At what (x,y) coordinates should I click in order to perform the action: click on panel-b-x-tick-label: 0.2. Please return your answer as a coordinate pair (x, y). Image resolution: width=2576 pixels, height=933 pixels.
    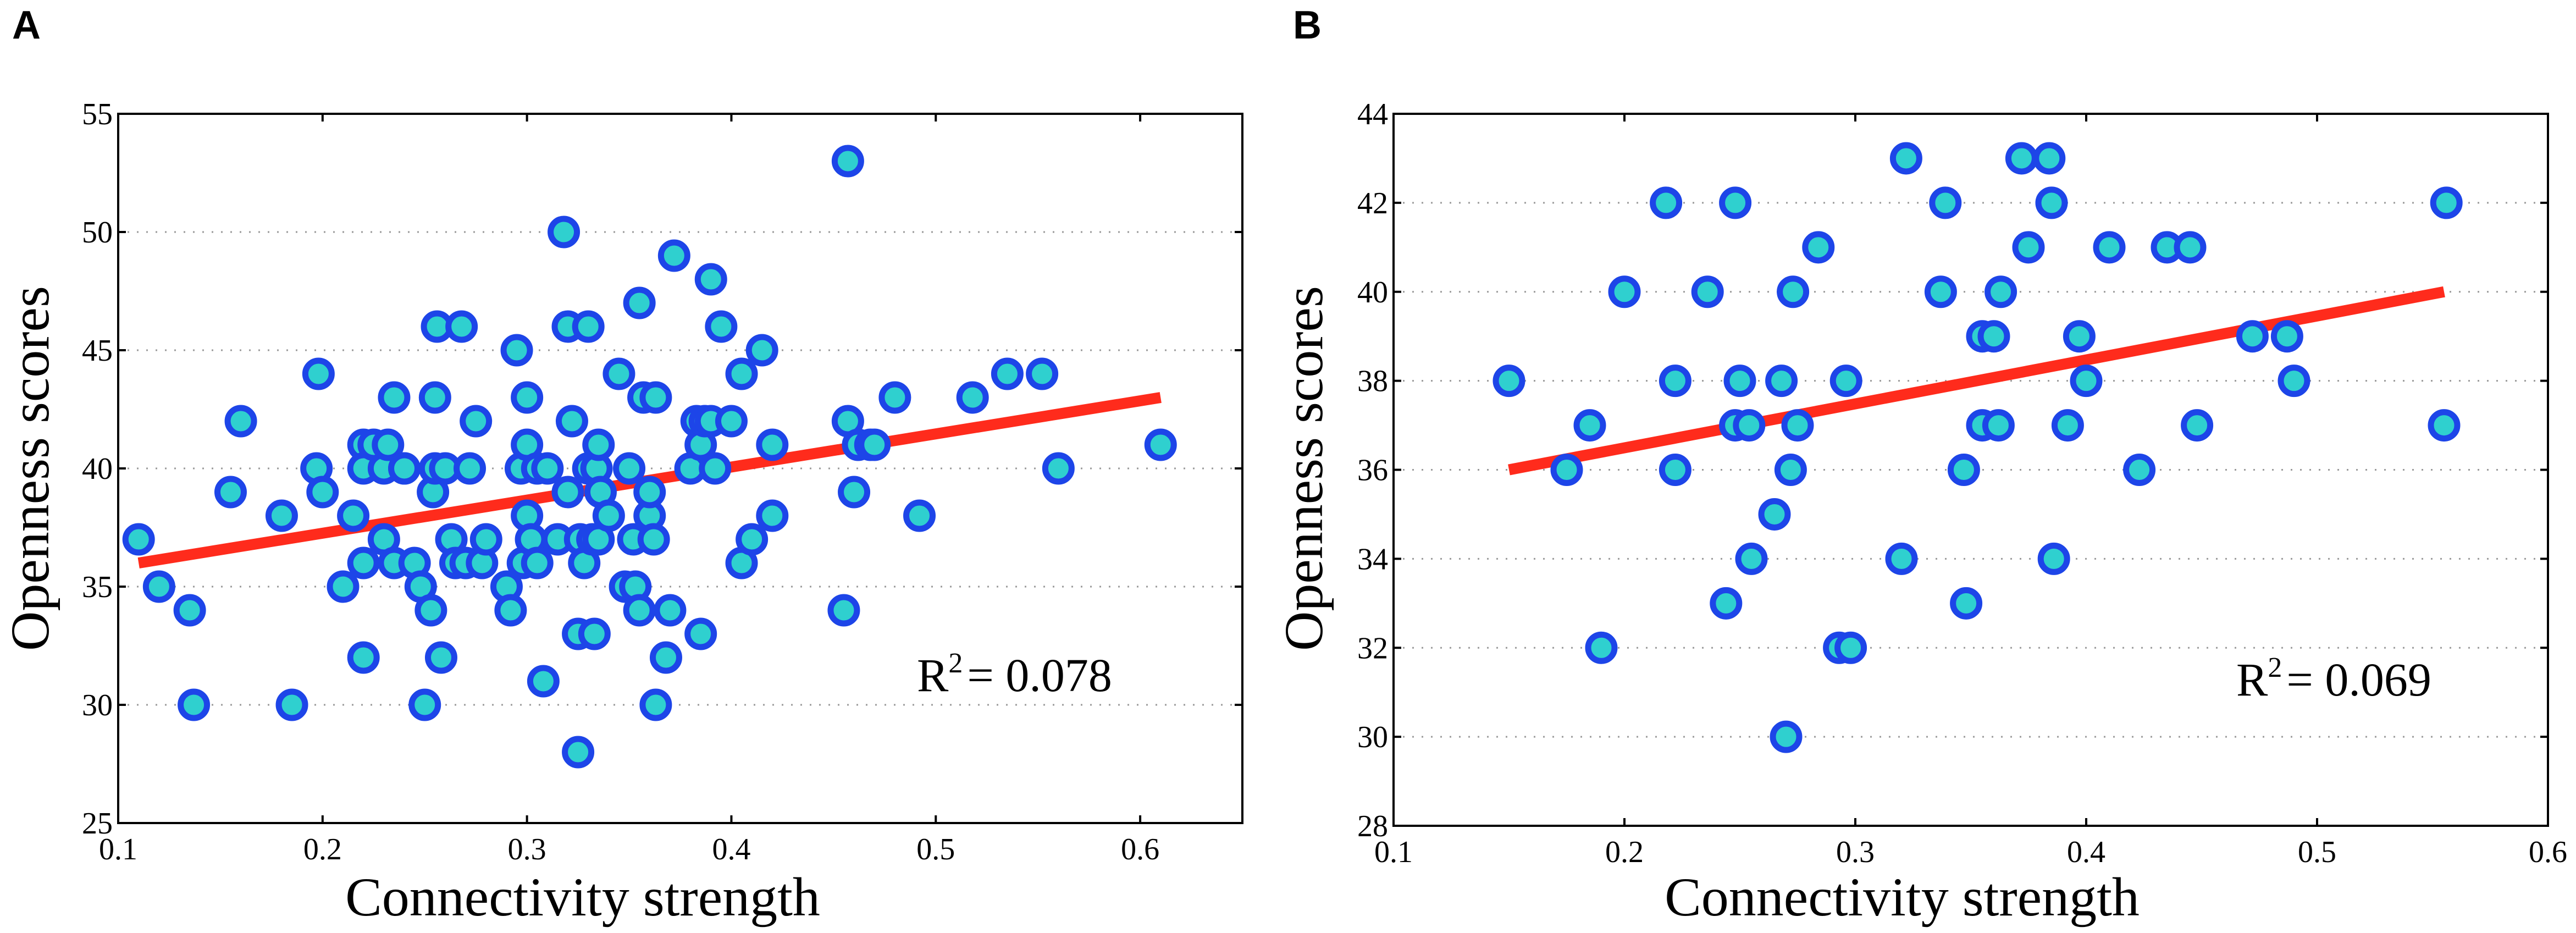
    Looking at the image, I should click on (1624, 852).